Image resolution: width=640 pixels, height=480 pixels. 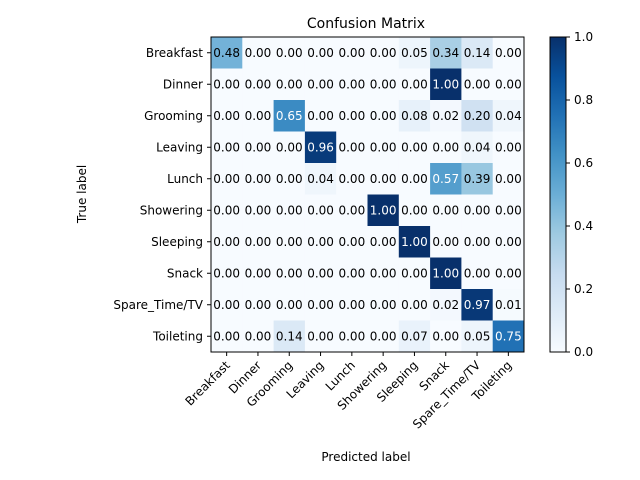 I want to click on y-tick-label: Grooming, so click(x=173, y=116).